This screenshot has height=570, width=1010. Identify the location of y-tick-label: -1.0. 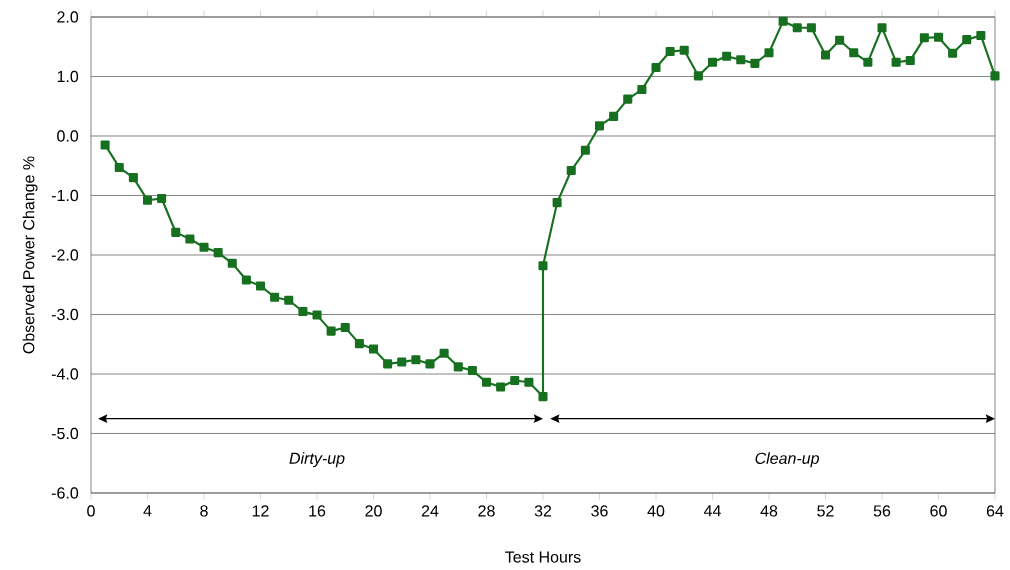
(65, 195).